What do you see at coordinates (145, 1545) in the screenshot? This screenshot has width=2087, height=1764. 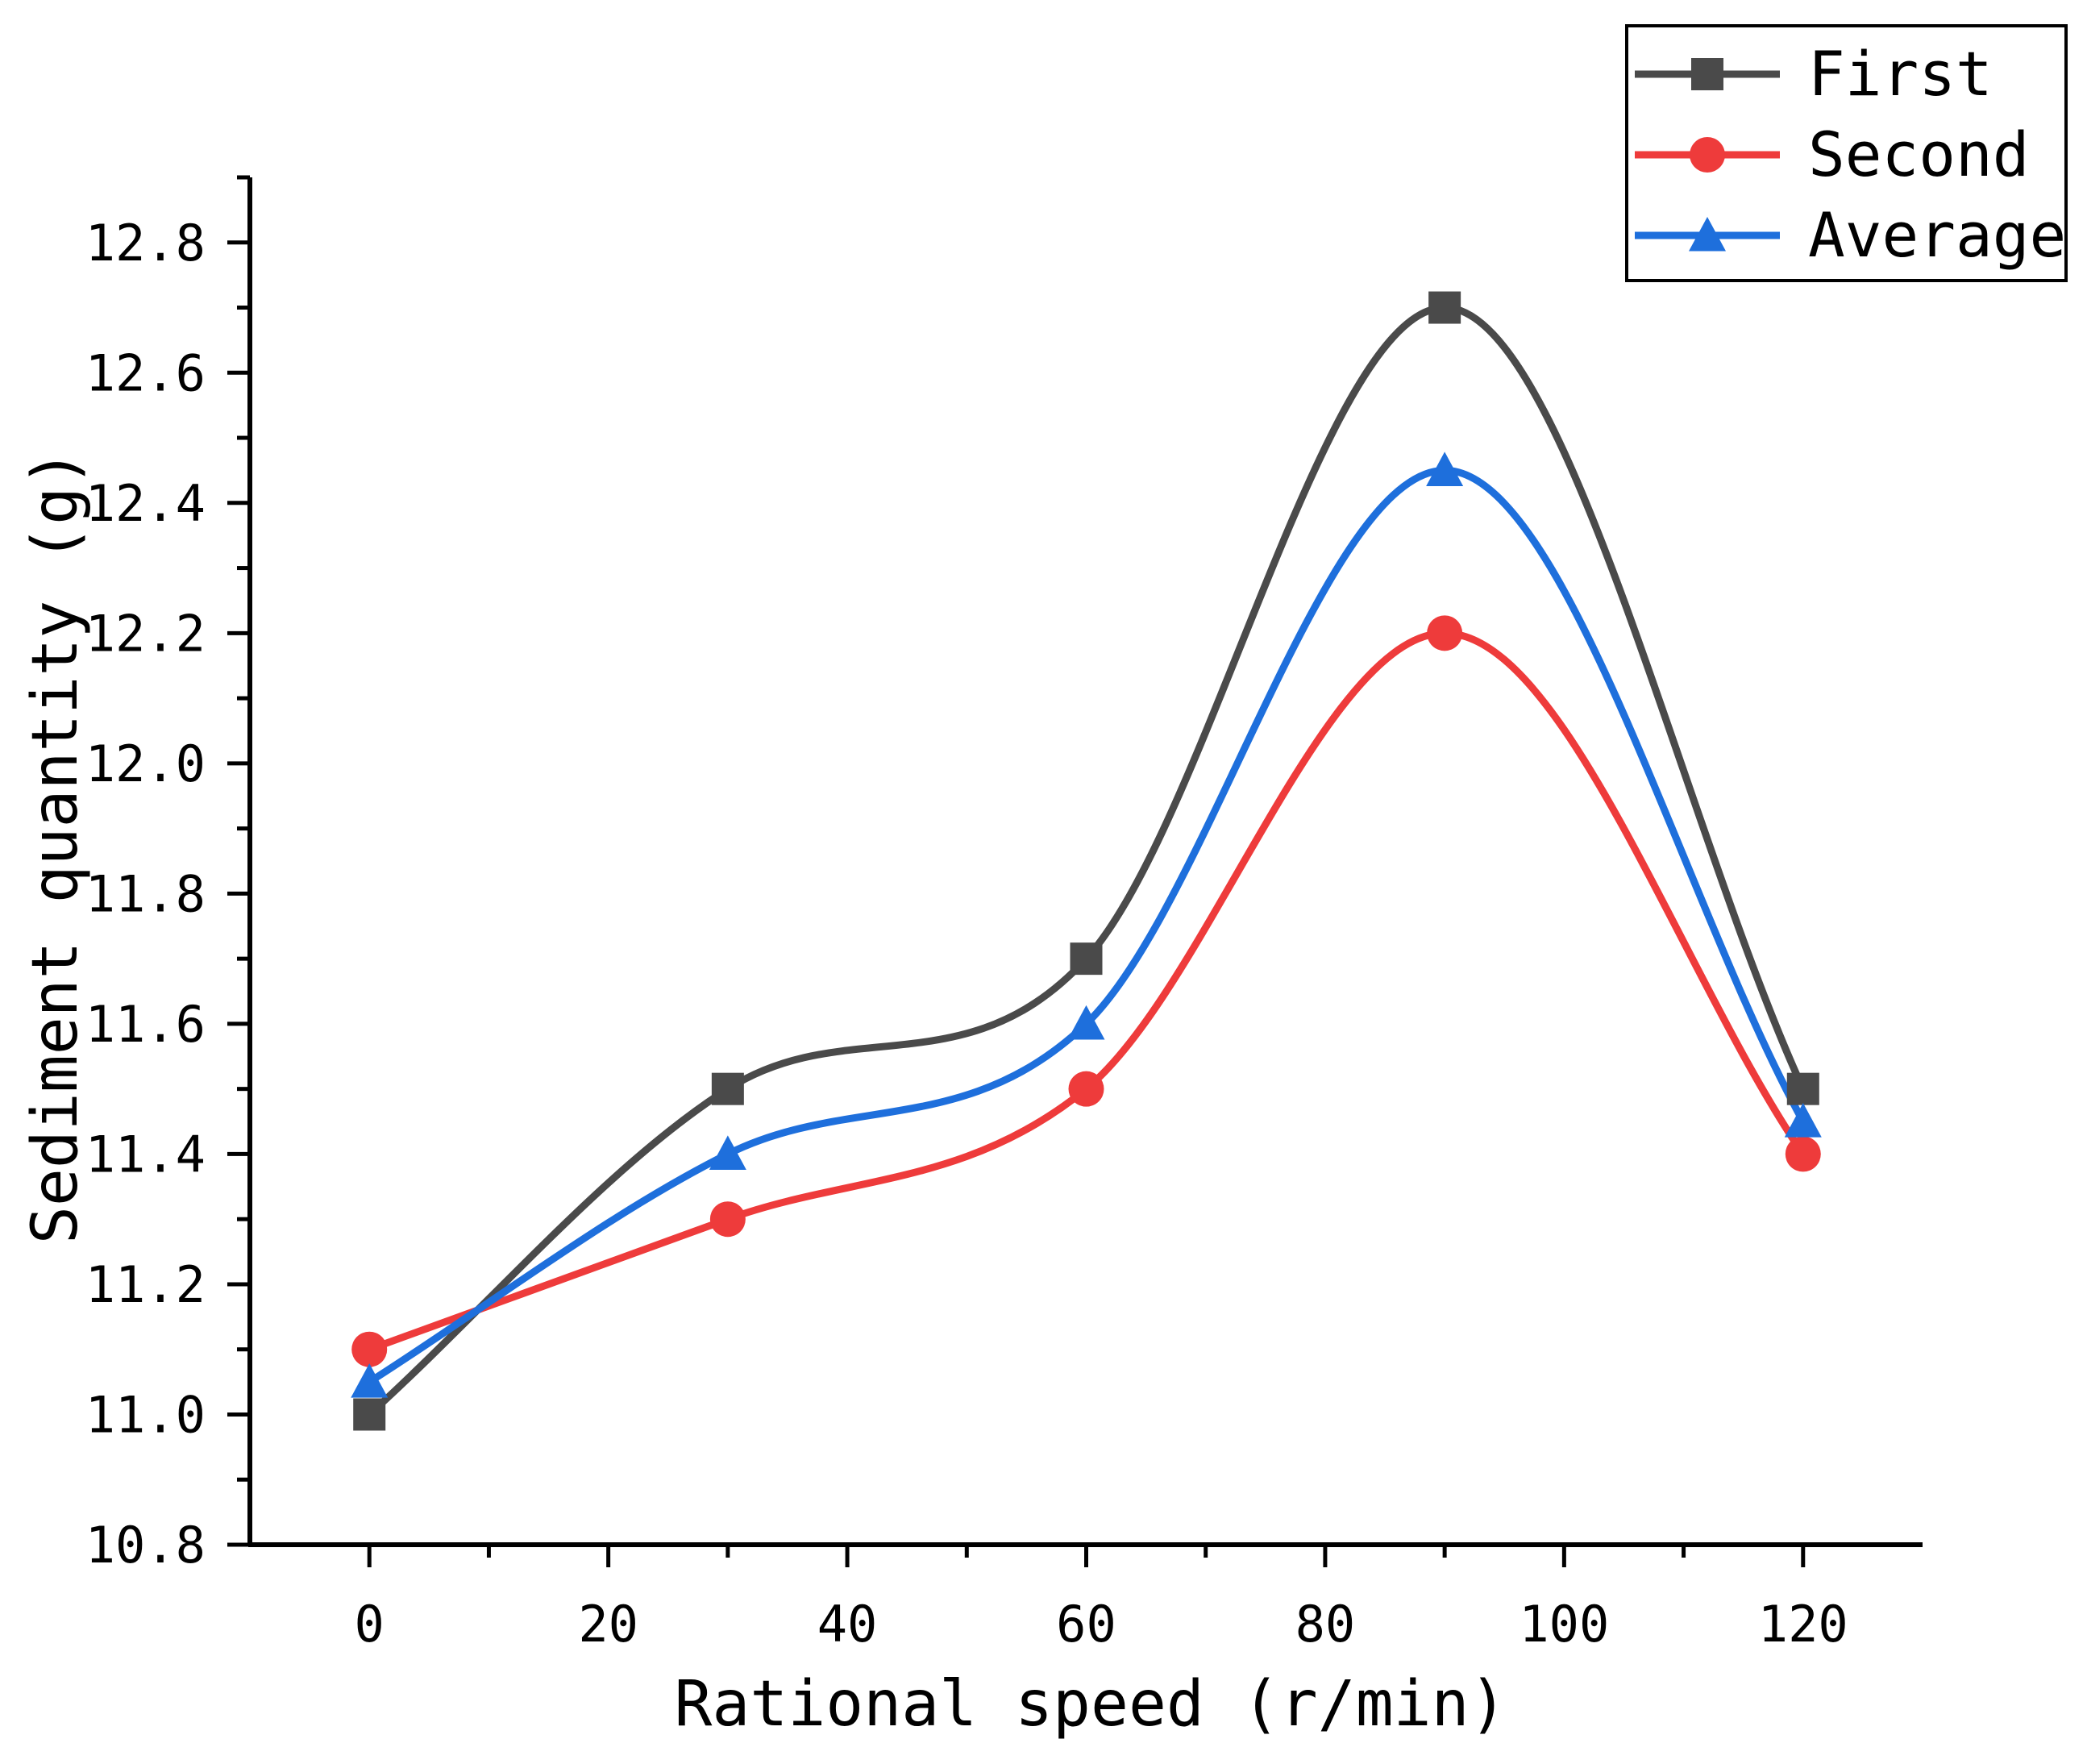 I see `y-tick-label: 10.8` at bounding box center [145, 1545].